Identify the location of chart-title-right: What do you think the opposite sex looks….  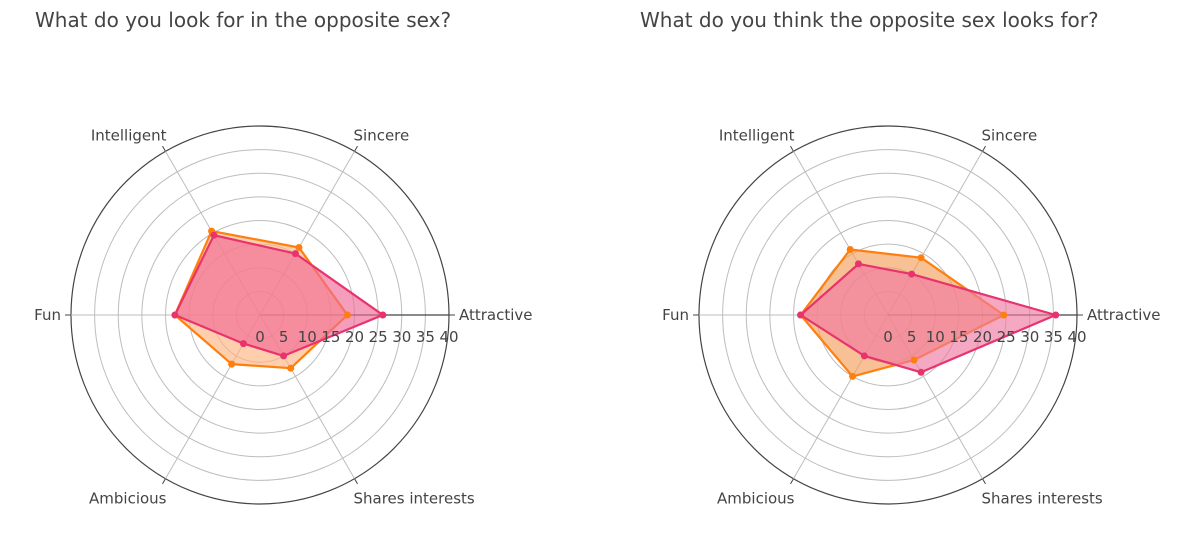
(869, 20).